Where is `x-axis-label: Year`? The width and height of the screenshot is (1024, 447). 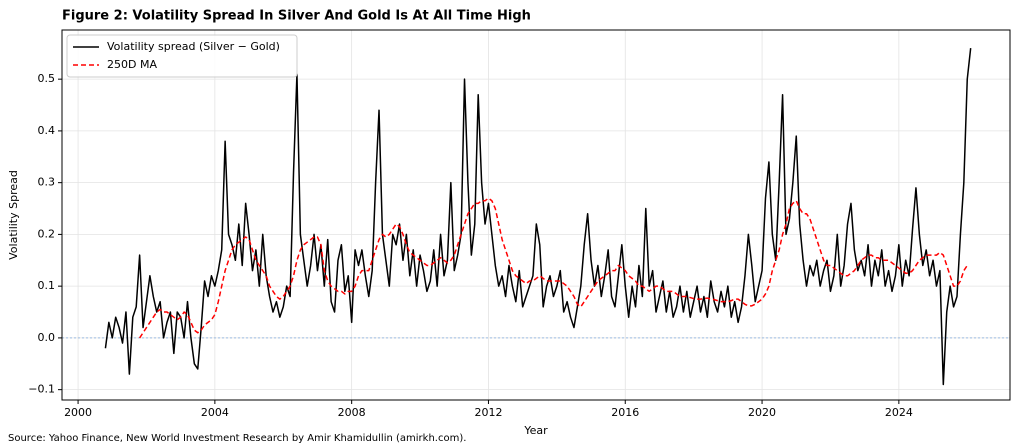 x-axis-label: Year is located at coordinates (535, 430).